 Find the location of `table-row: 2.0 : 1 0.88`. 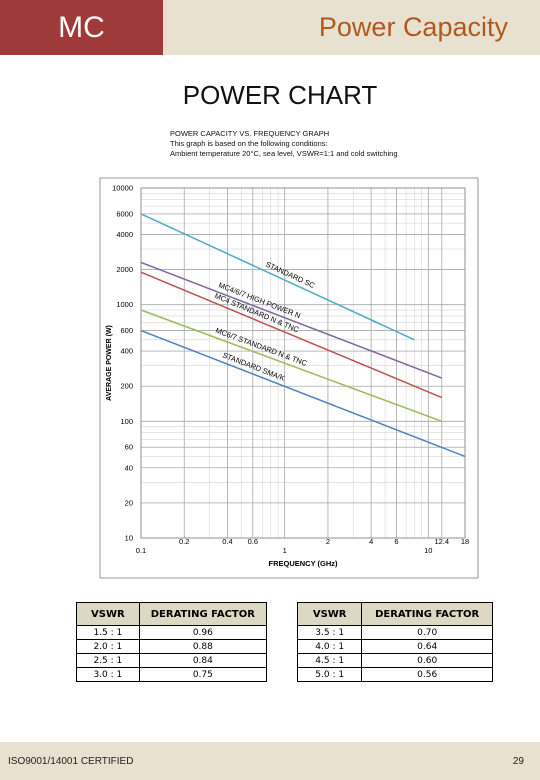

table-row: 2.0 : 1 0.88 is located at coordinates (172, 646).